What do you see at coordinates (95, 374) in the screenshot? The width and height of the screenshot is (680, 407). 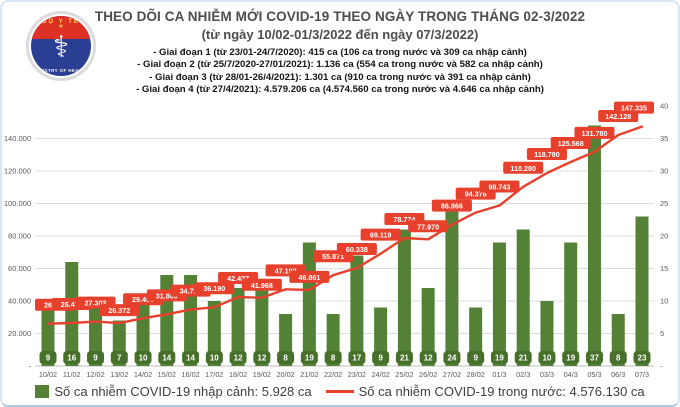 I see `x-axis-label: 12/02` at bounding box center [95, 374].